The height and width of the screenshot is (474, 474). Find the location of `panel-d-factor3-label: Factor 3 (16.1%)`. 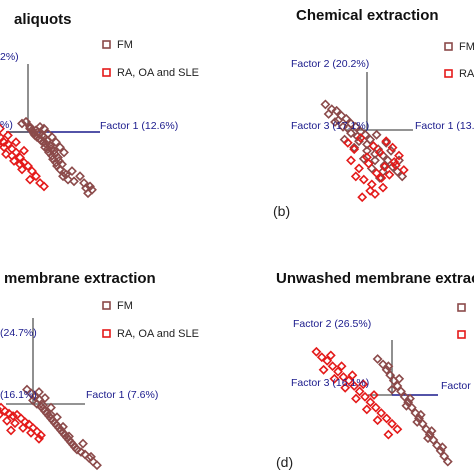

panel-d-factor3-label: Factor 3 (16.1%) is located at coordinates (330, 383).